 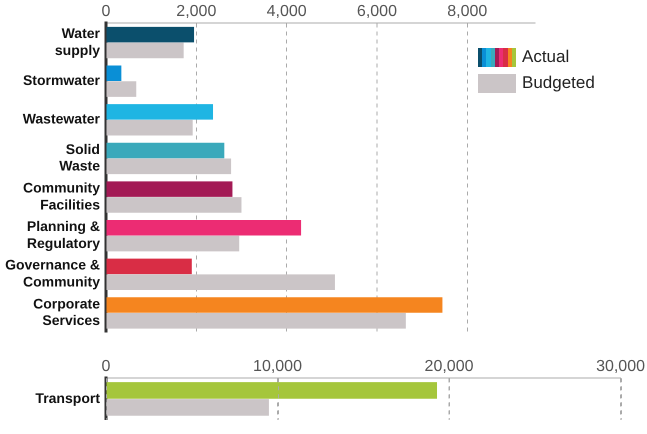 What do you see at coordinates (77, 41) in the screenshot?
I see `y-tick-label: Water supply` at bounding box center [77, 41].